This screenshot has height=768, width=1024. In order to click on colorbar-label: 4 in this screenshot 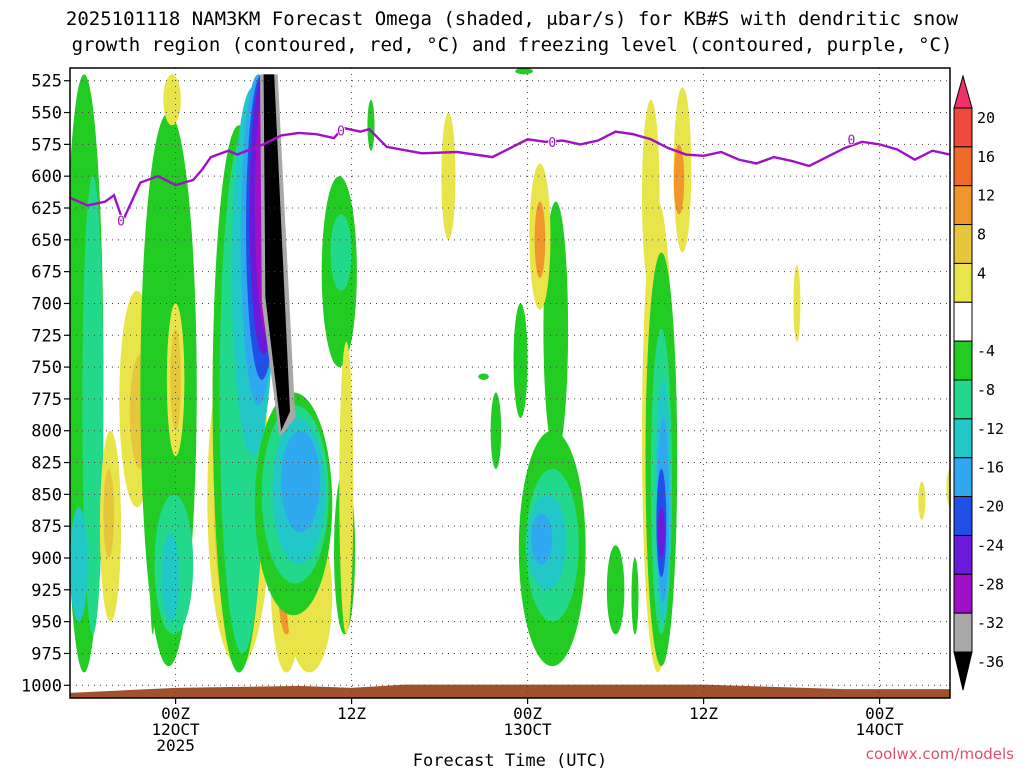, I will do `click(981, 273)`.